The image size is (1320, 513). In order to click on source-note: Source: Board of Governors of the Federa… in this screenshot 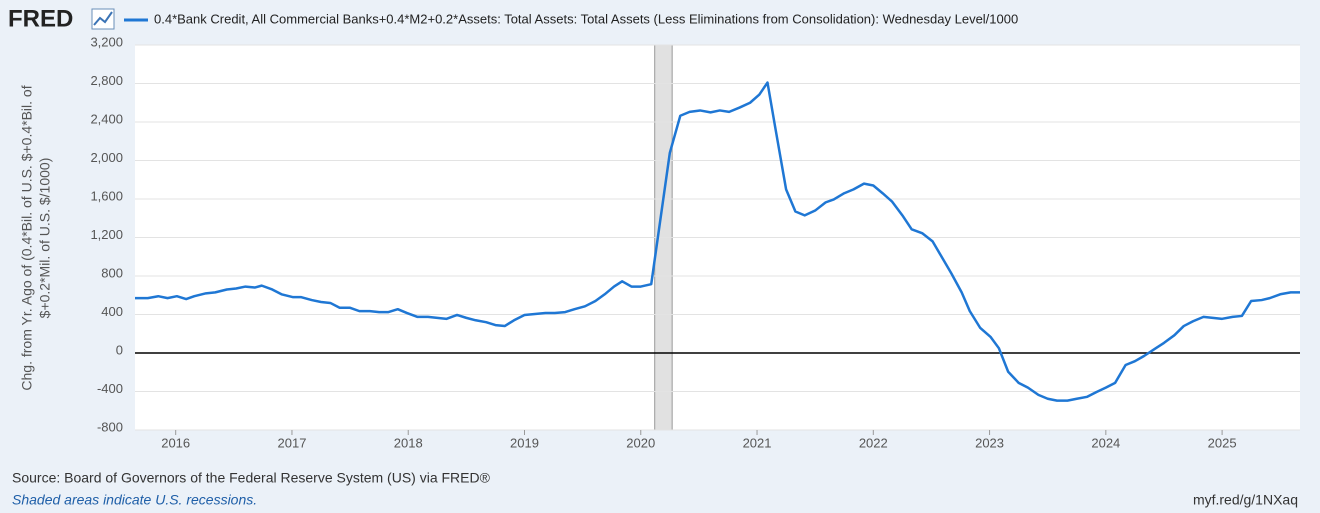, I will do `click(251, 478)`.